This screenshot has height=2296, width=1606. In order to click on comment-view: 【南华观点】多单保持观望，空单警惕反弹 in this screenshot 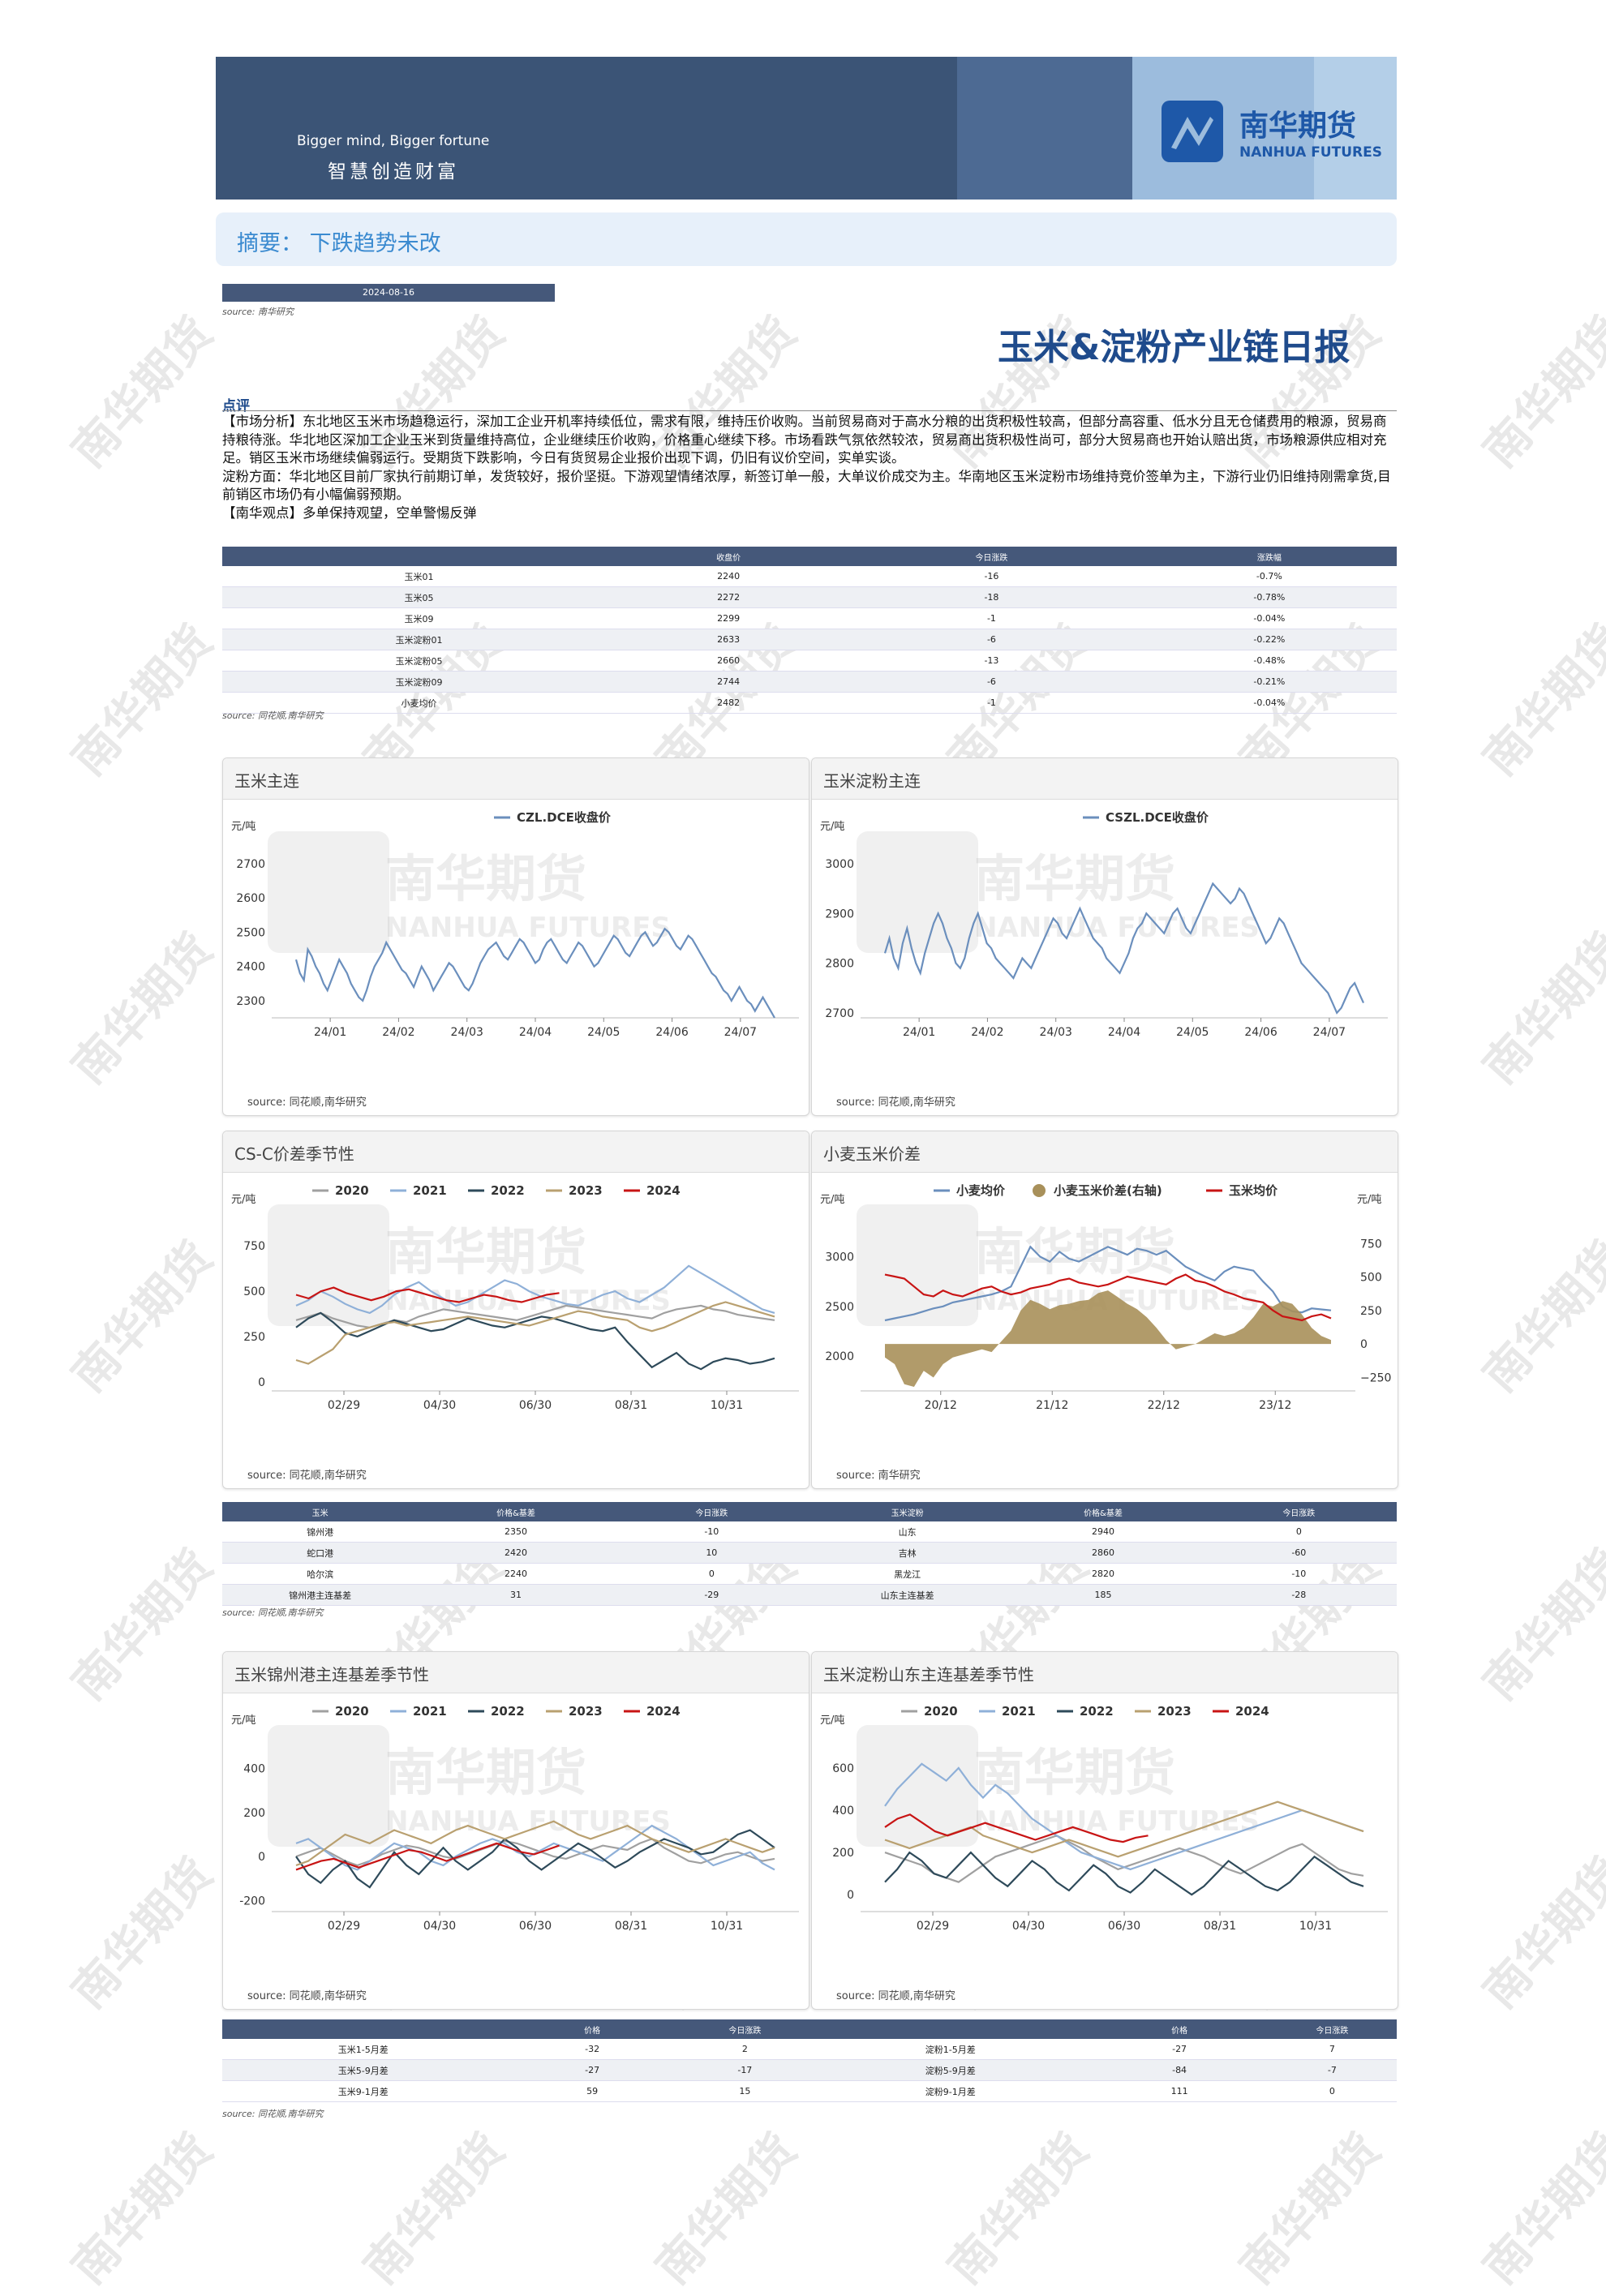, I will do `click(349, 512)`.